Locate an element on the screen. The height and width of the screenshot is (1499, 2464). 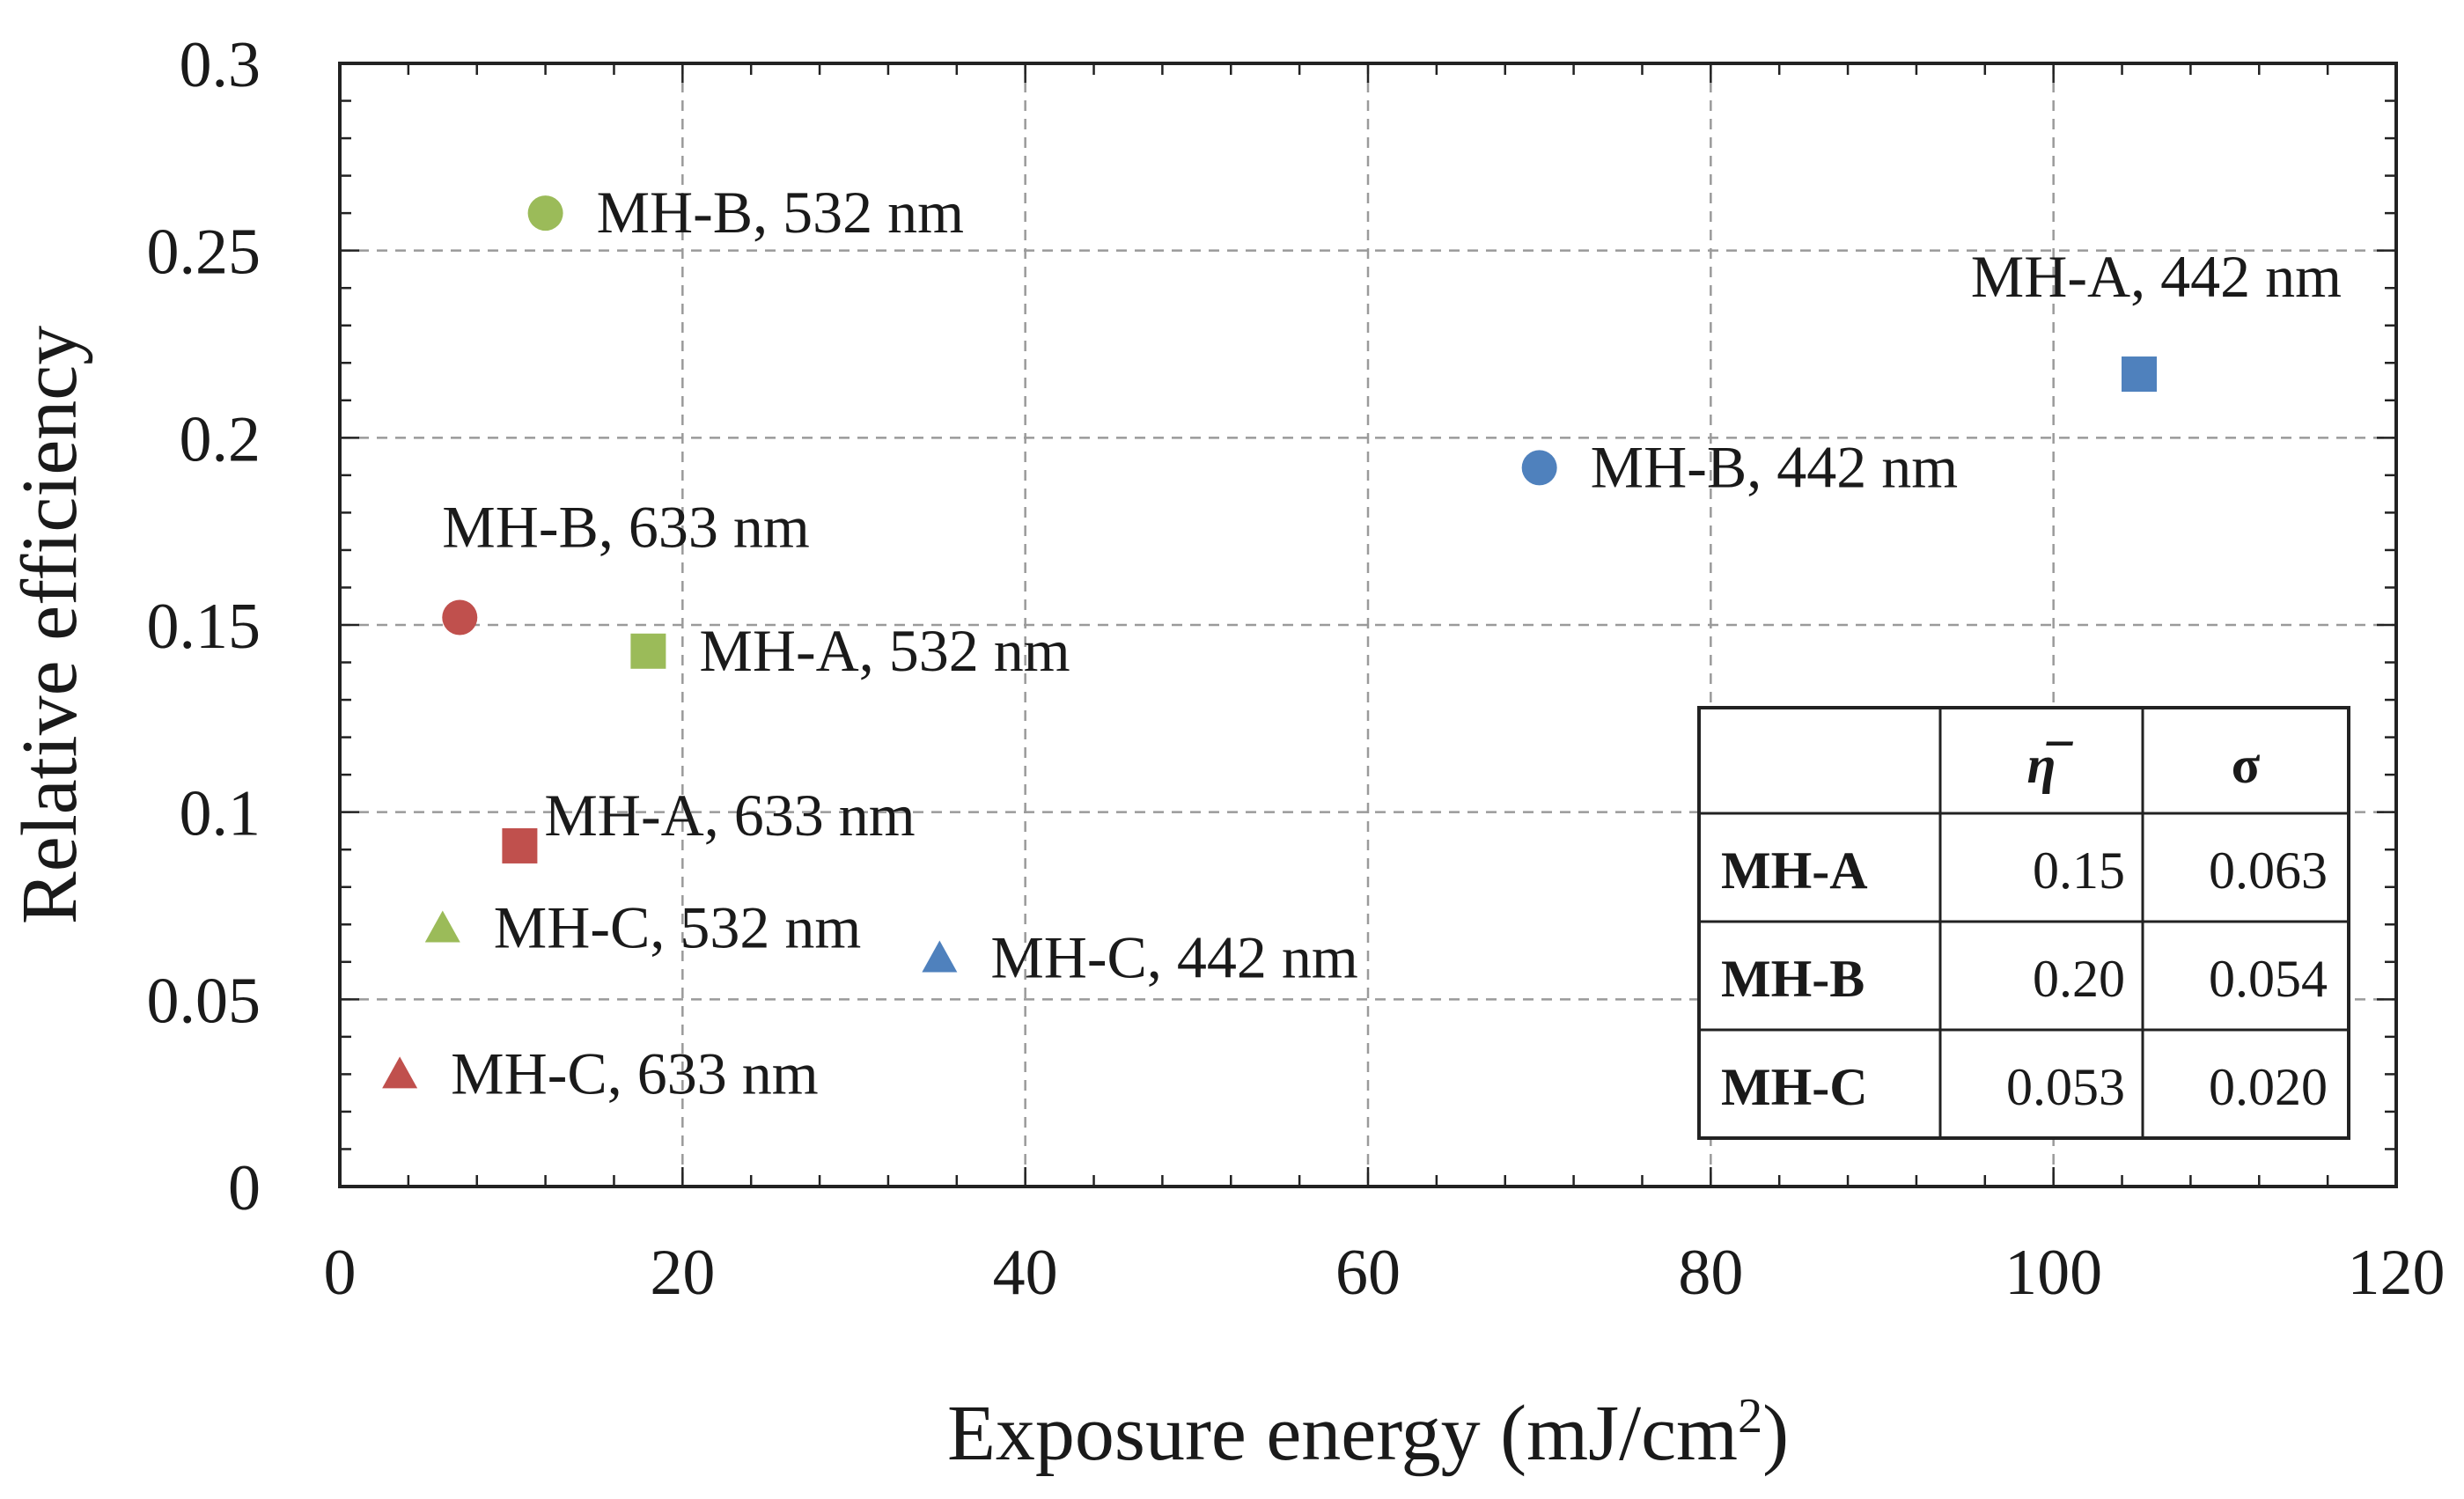
point-label: MH-C, 442 nm is located at coordinates (1173, 957).